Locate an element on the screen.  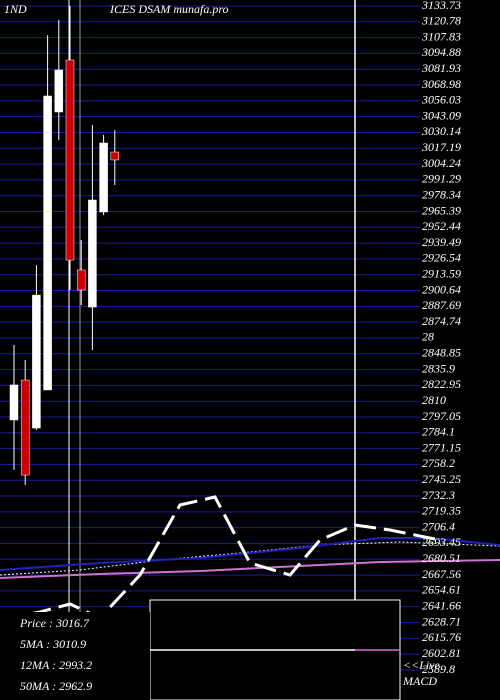
y-tick-label: 2978.34 is located at coordinates (441, 194).